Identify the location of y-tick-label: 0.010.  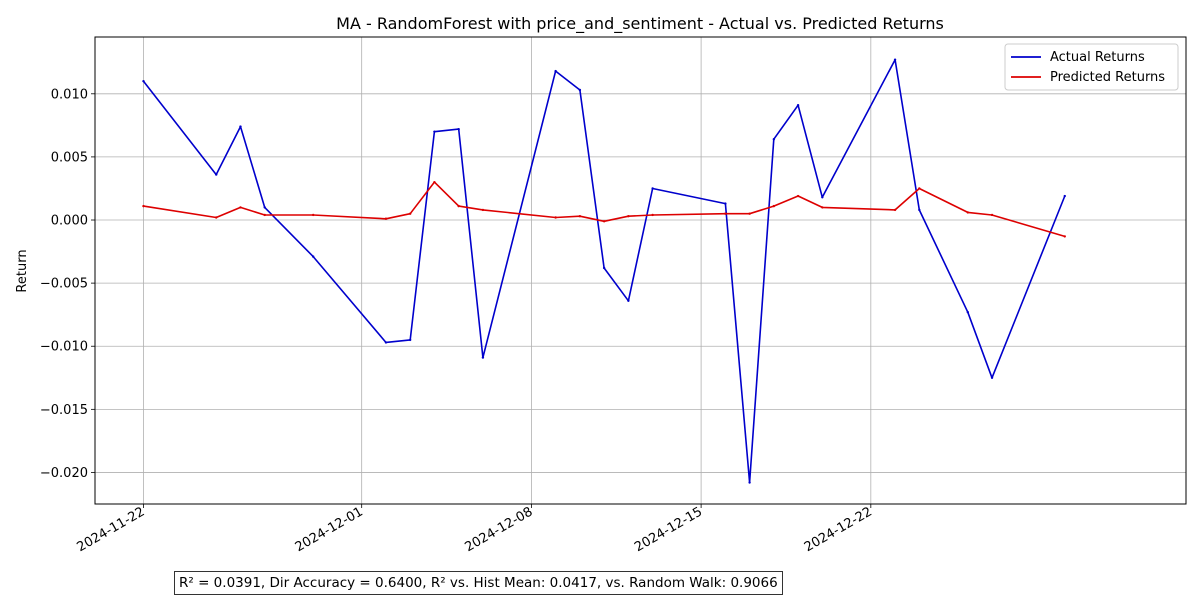
(69, 94).